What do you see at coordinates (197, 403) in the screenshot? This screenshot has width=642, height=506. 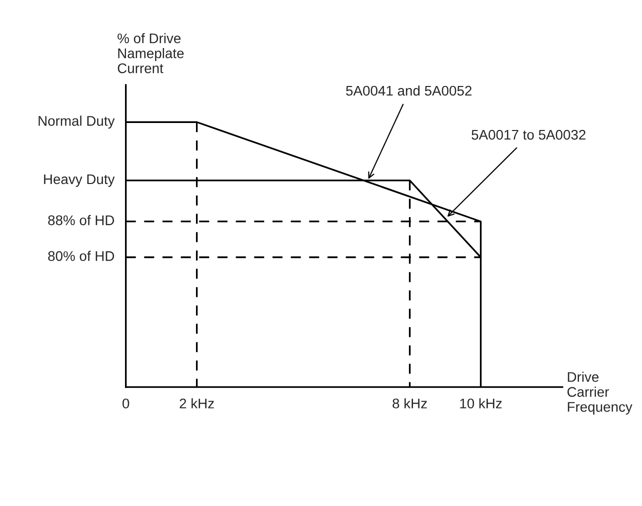 I see `x-tick-label: 2 kHz` at bounding box center [197, 403].